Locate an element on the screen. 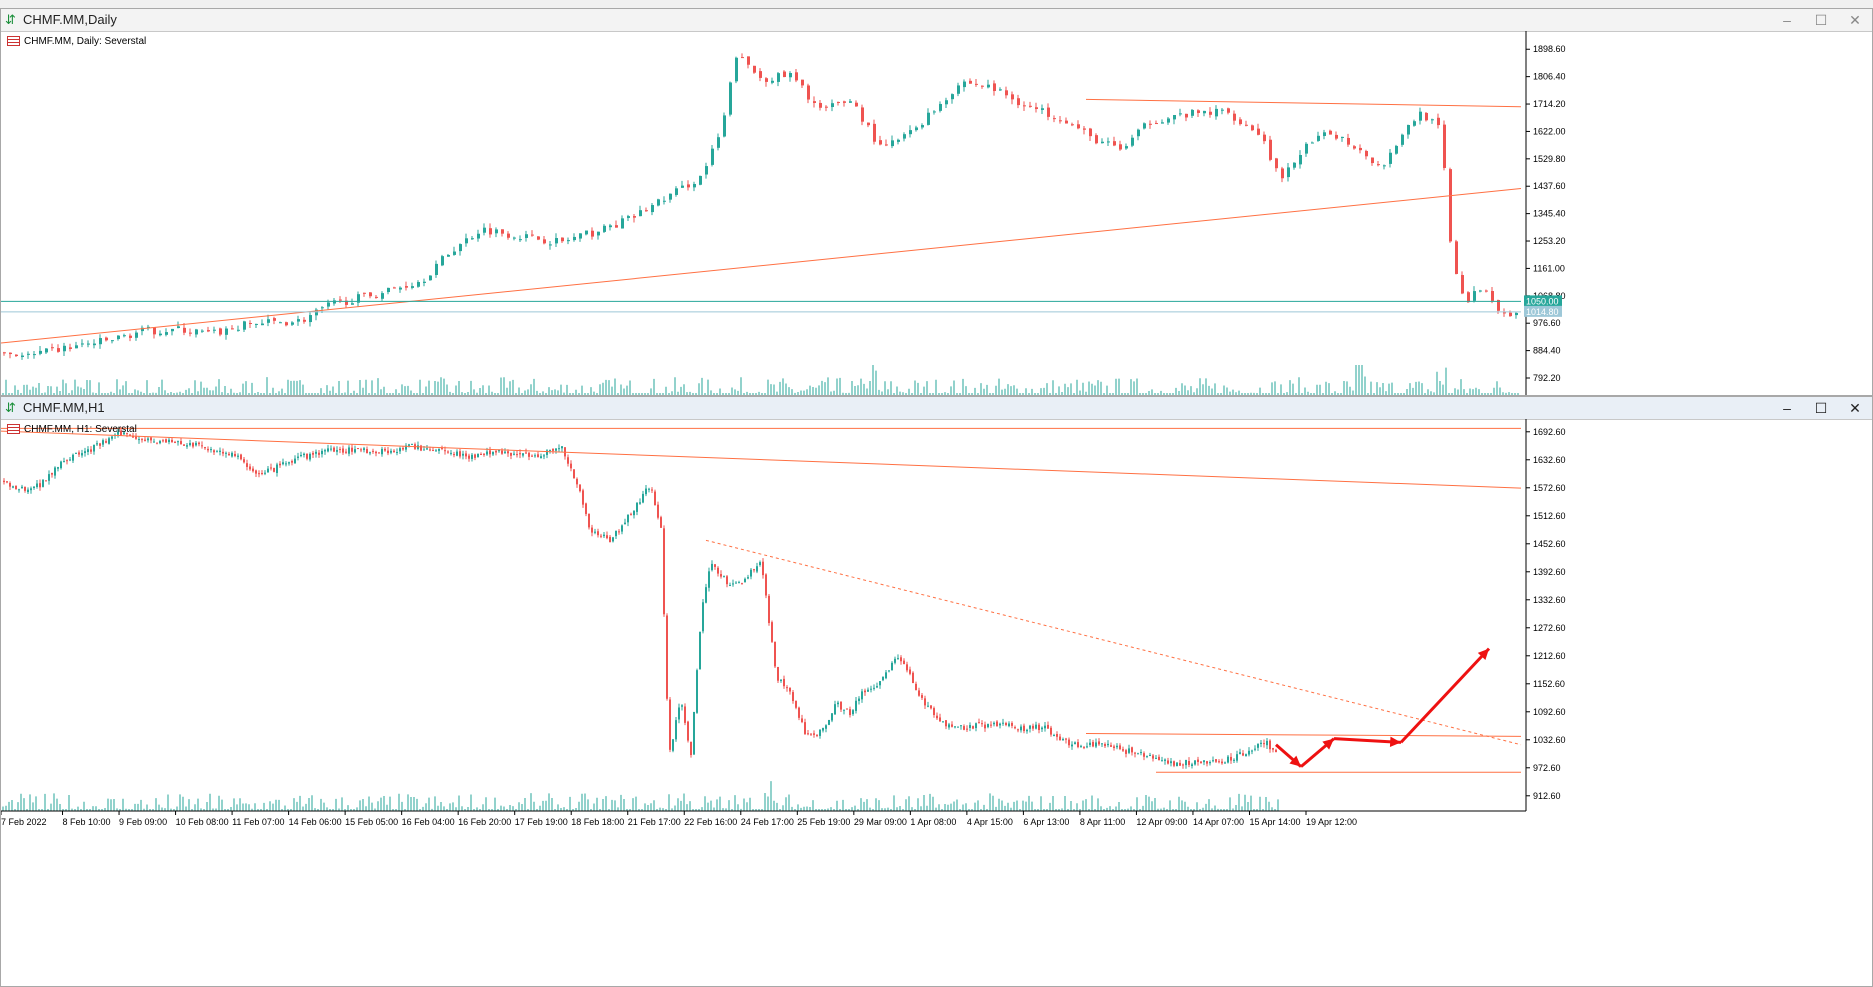 The image size is (1873, 987). y-tick-label: 1437.60 is located at coordinates (1549, 186).